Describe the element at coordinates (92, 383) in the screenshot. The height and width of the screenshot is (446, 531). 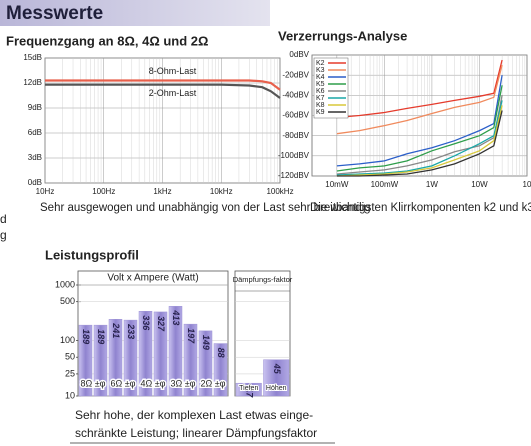
I see `x-tick-label: 8Ω ±φ` at that location.